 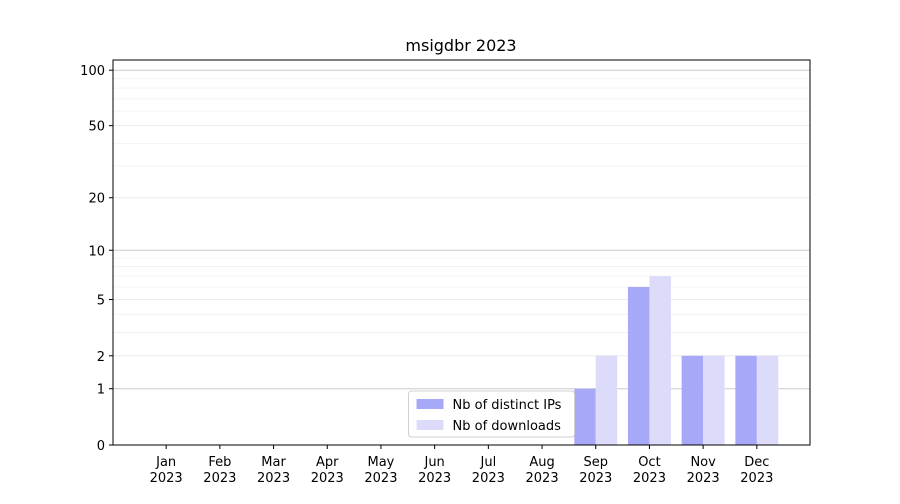 What do you see at coordinates (649, 470) in the screenshot?
I see `x-tick-label: Oct 2023` at bounding box center [649, 470].